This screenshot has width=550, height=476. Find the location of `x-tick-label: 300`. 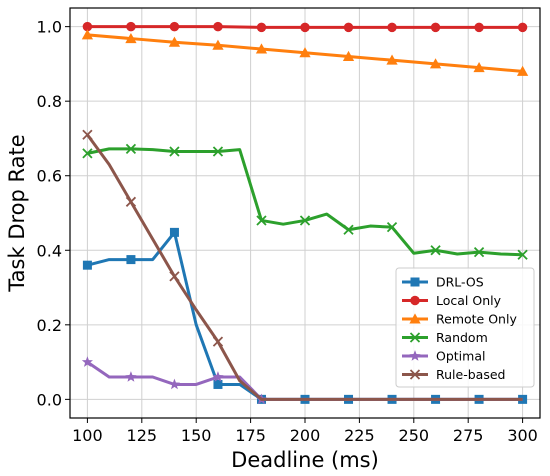

x-tick-label: 300 is located at coordinates (522, 435).